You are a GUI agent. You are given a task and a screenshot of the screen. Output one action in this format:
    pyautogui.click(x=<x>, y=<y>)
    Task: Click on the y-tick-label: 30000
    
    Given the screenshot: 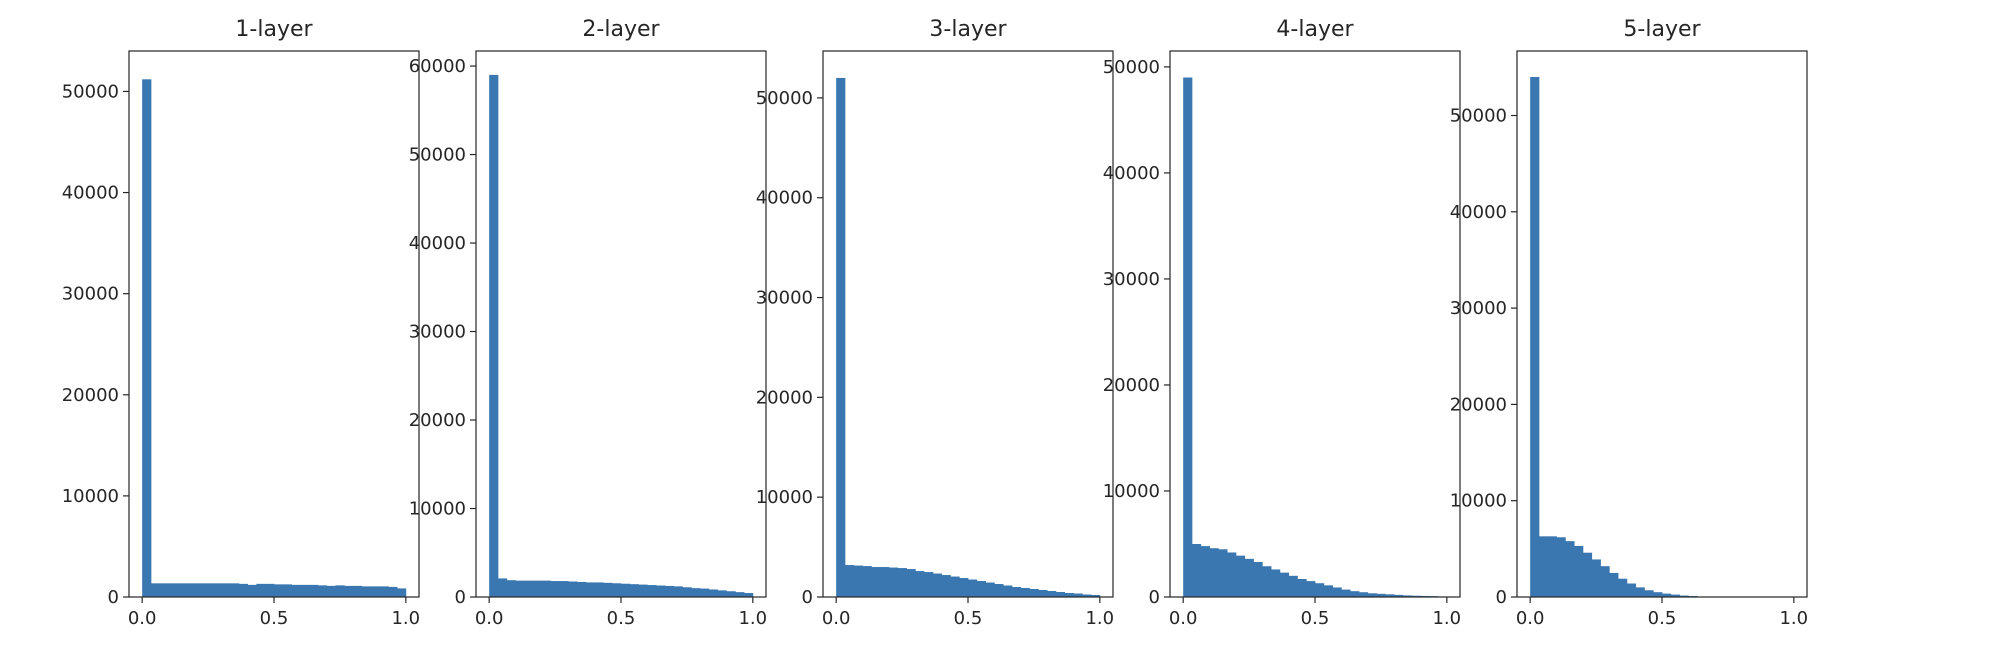 What is the action you would take?
    pyautogui.click(x=437, y=332)
    